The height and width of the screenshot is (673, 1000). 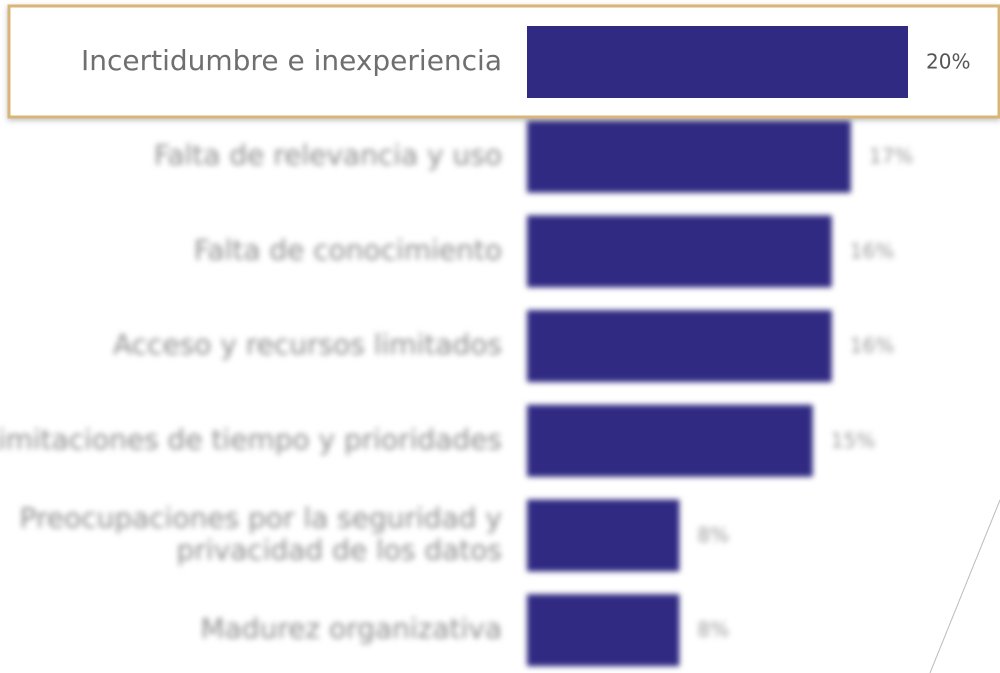 I want to click on highlighted-row: Incertidumbre e inexperiencia 20%, so click(x=525, y=62).